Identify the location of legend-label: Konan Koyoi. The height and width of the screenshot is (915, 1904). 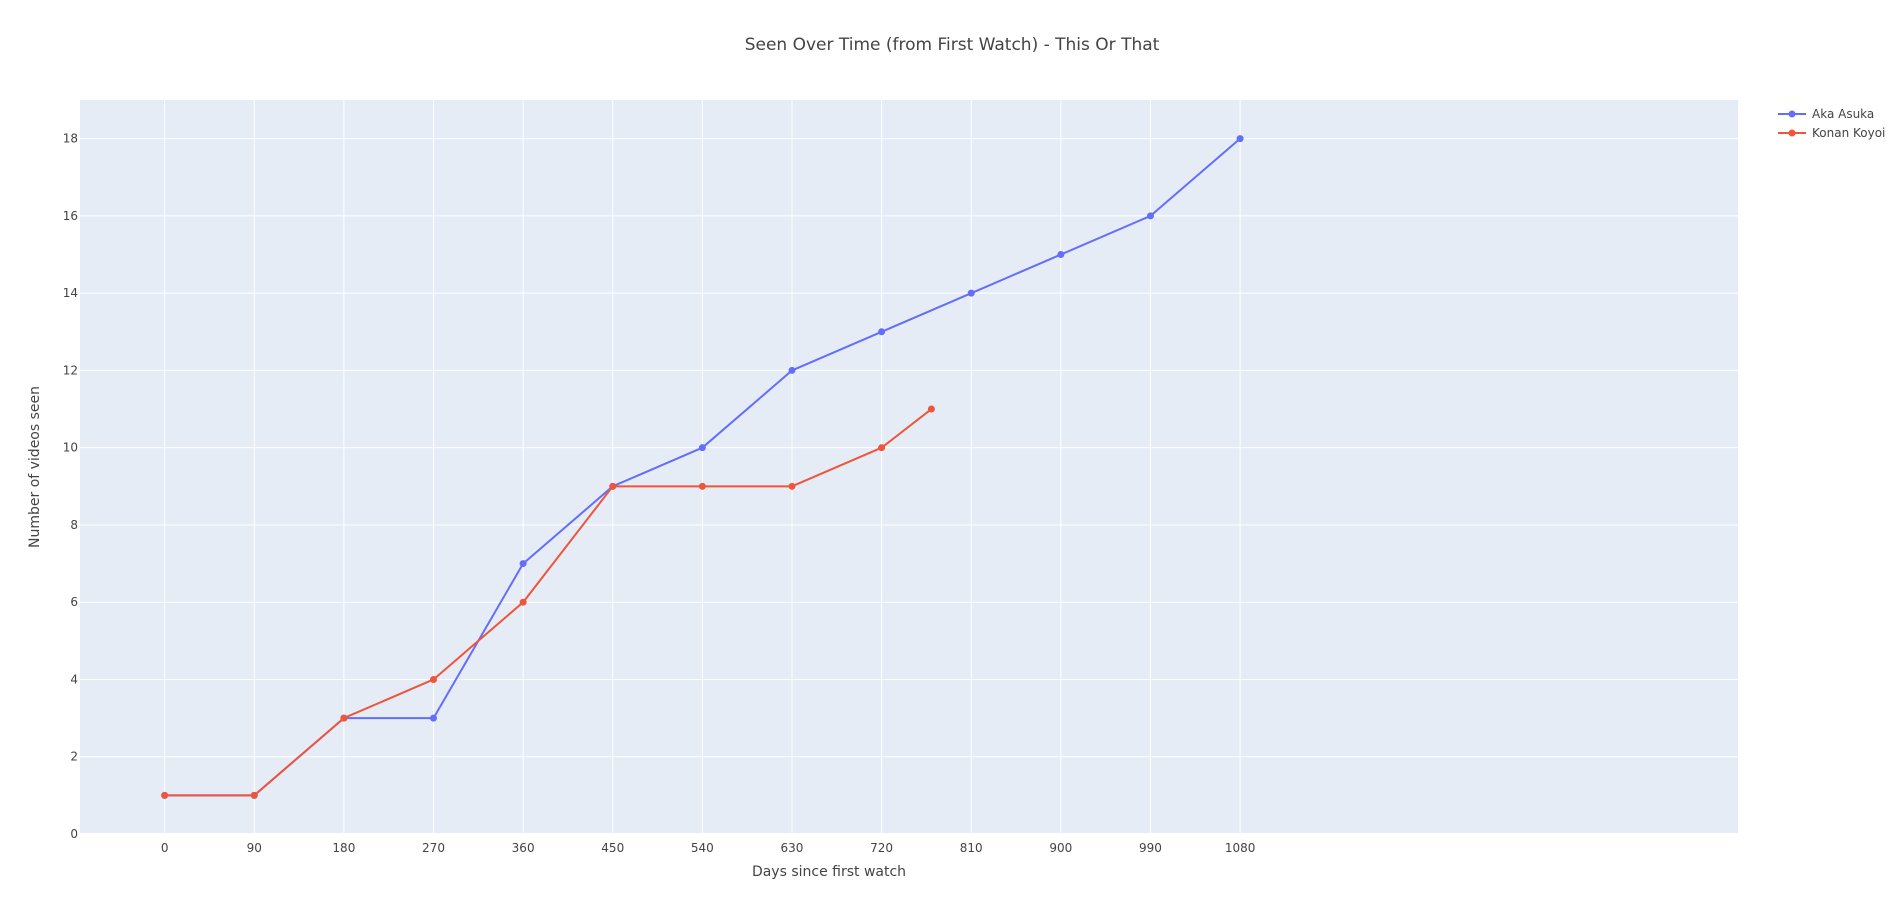
(1848, 133).